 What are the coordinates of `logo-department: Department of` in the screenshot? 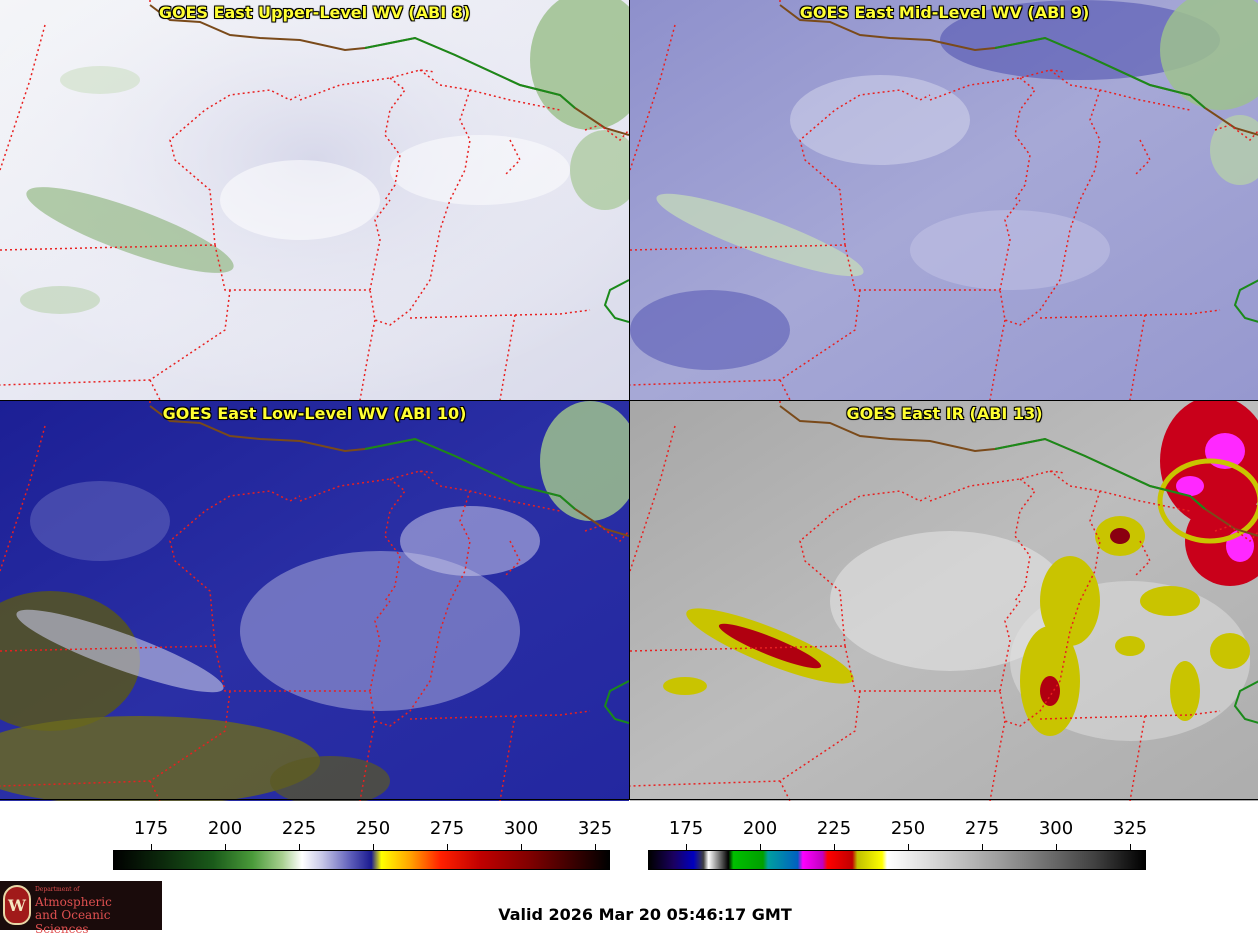 It's located at (57, 889).